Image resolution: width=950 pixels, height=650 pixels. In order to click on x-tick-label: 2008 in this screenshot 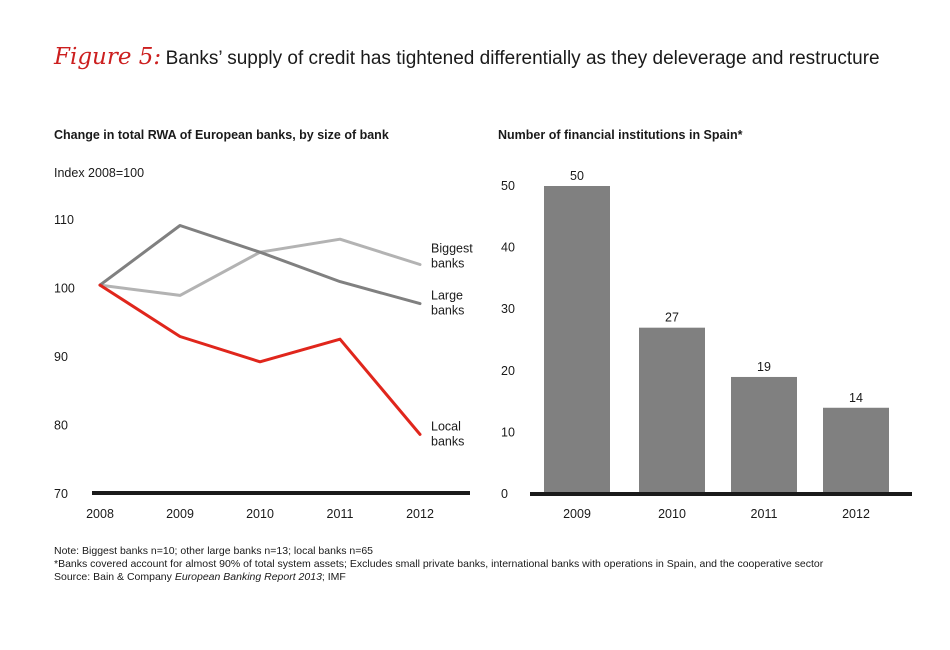, I will do `click(100, 514)`.